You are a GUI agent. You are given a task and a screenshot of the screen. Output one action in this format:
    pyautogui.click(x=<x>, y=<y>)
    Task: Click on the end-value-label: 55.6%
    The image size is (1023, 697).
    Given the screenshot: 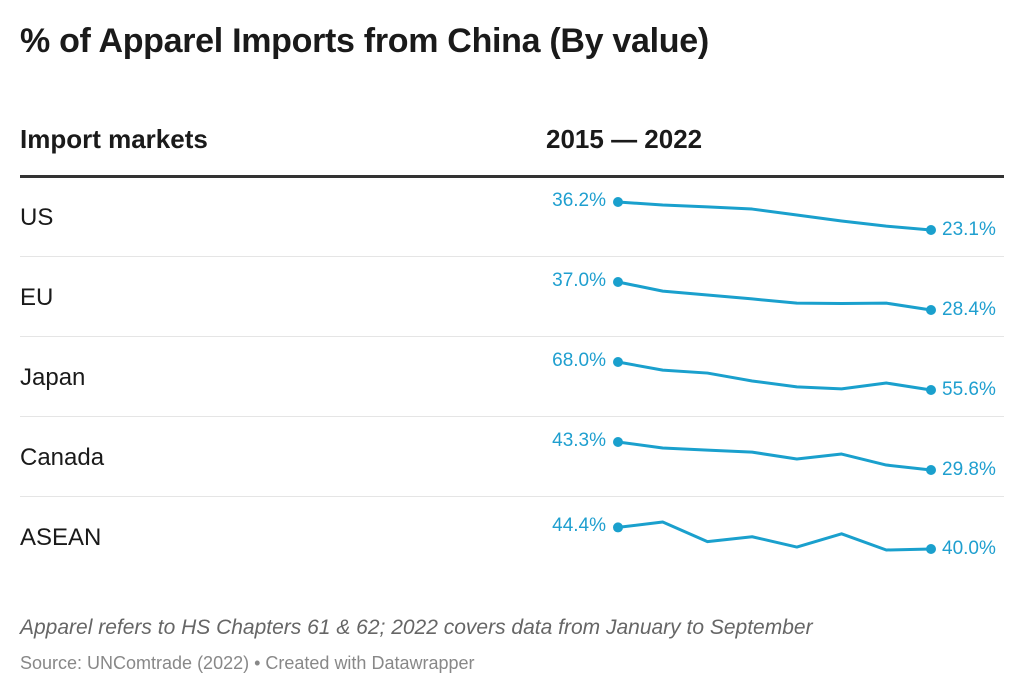 What is the action you would take?
    pyautogui.click(x=969, y=389)
    